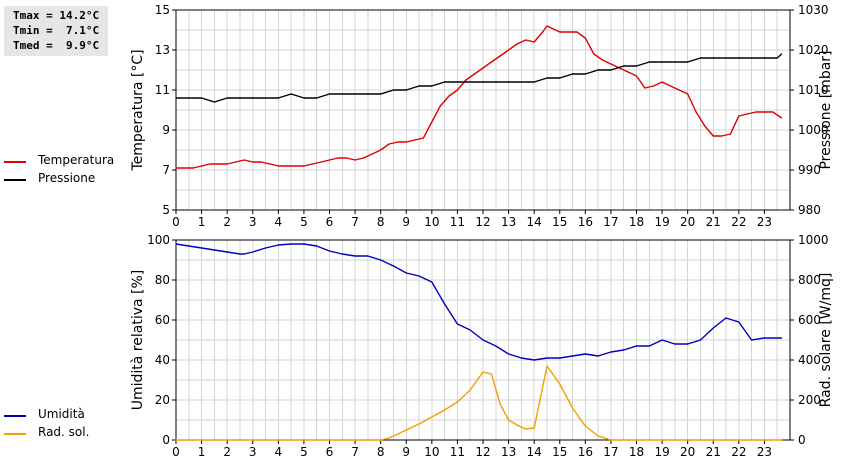 The image size is (860, 460). What do you see at coordinates (826, 109) in the screenshot?
I see `y-axis-title-right: Pressione [mbar]` at bounding box center [826, 109].